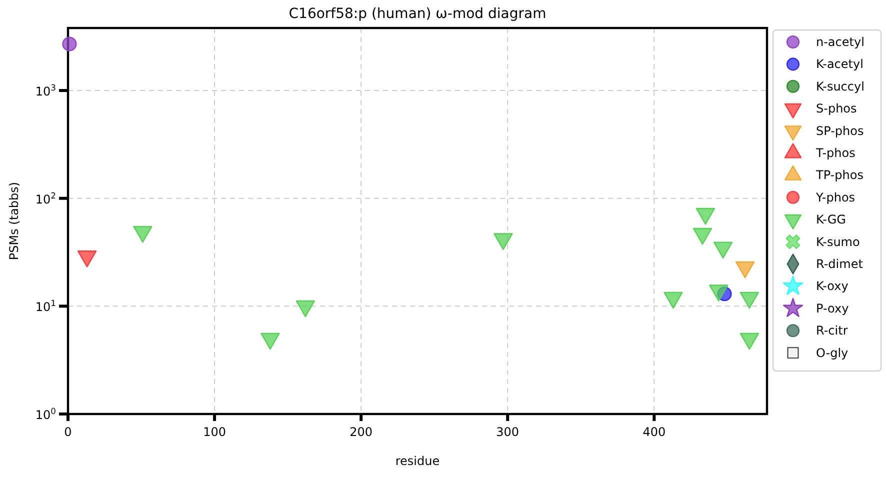  I want to click on legend-label: S-phos, so click(836, 109).